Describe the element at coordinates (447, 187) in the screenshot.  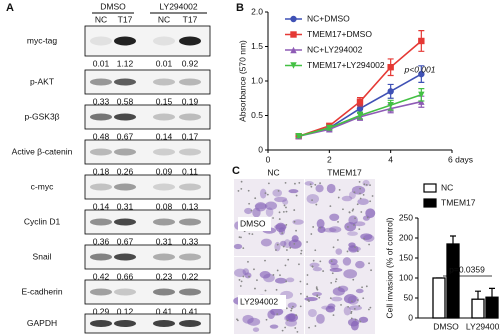
I see `legend-label: NC` at that location.